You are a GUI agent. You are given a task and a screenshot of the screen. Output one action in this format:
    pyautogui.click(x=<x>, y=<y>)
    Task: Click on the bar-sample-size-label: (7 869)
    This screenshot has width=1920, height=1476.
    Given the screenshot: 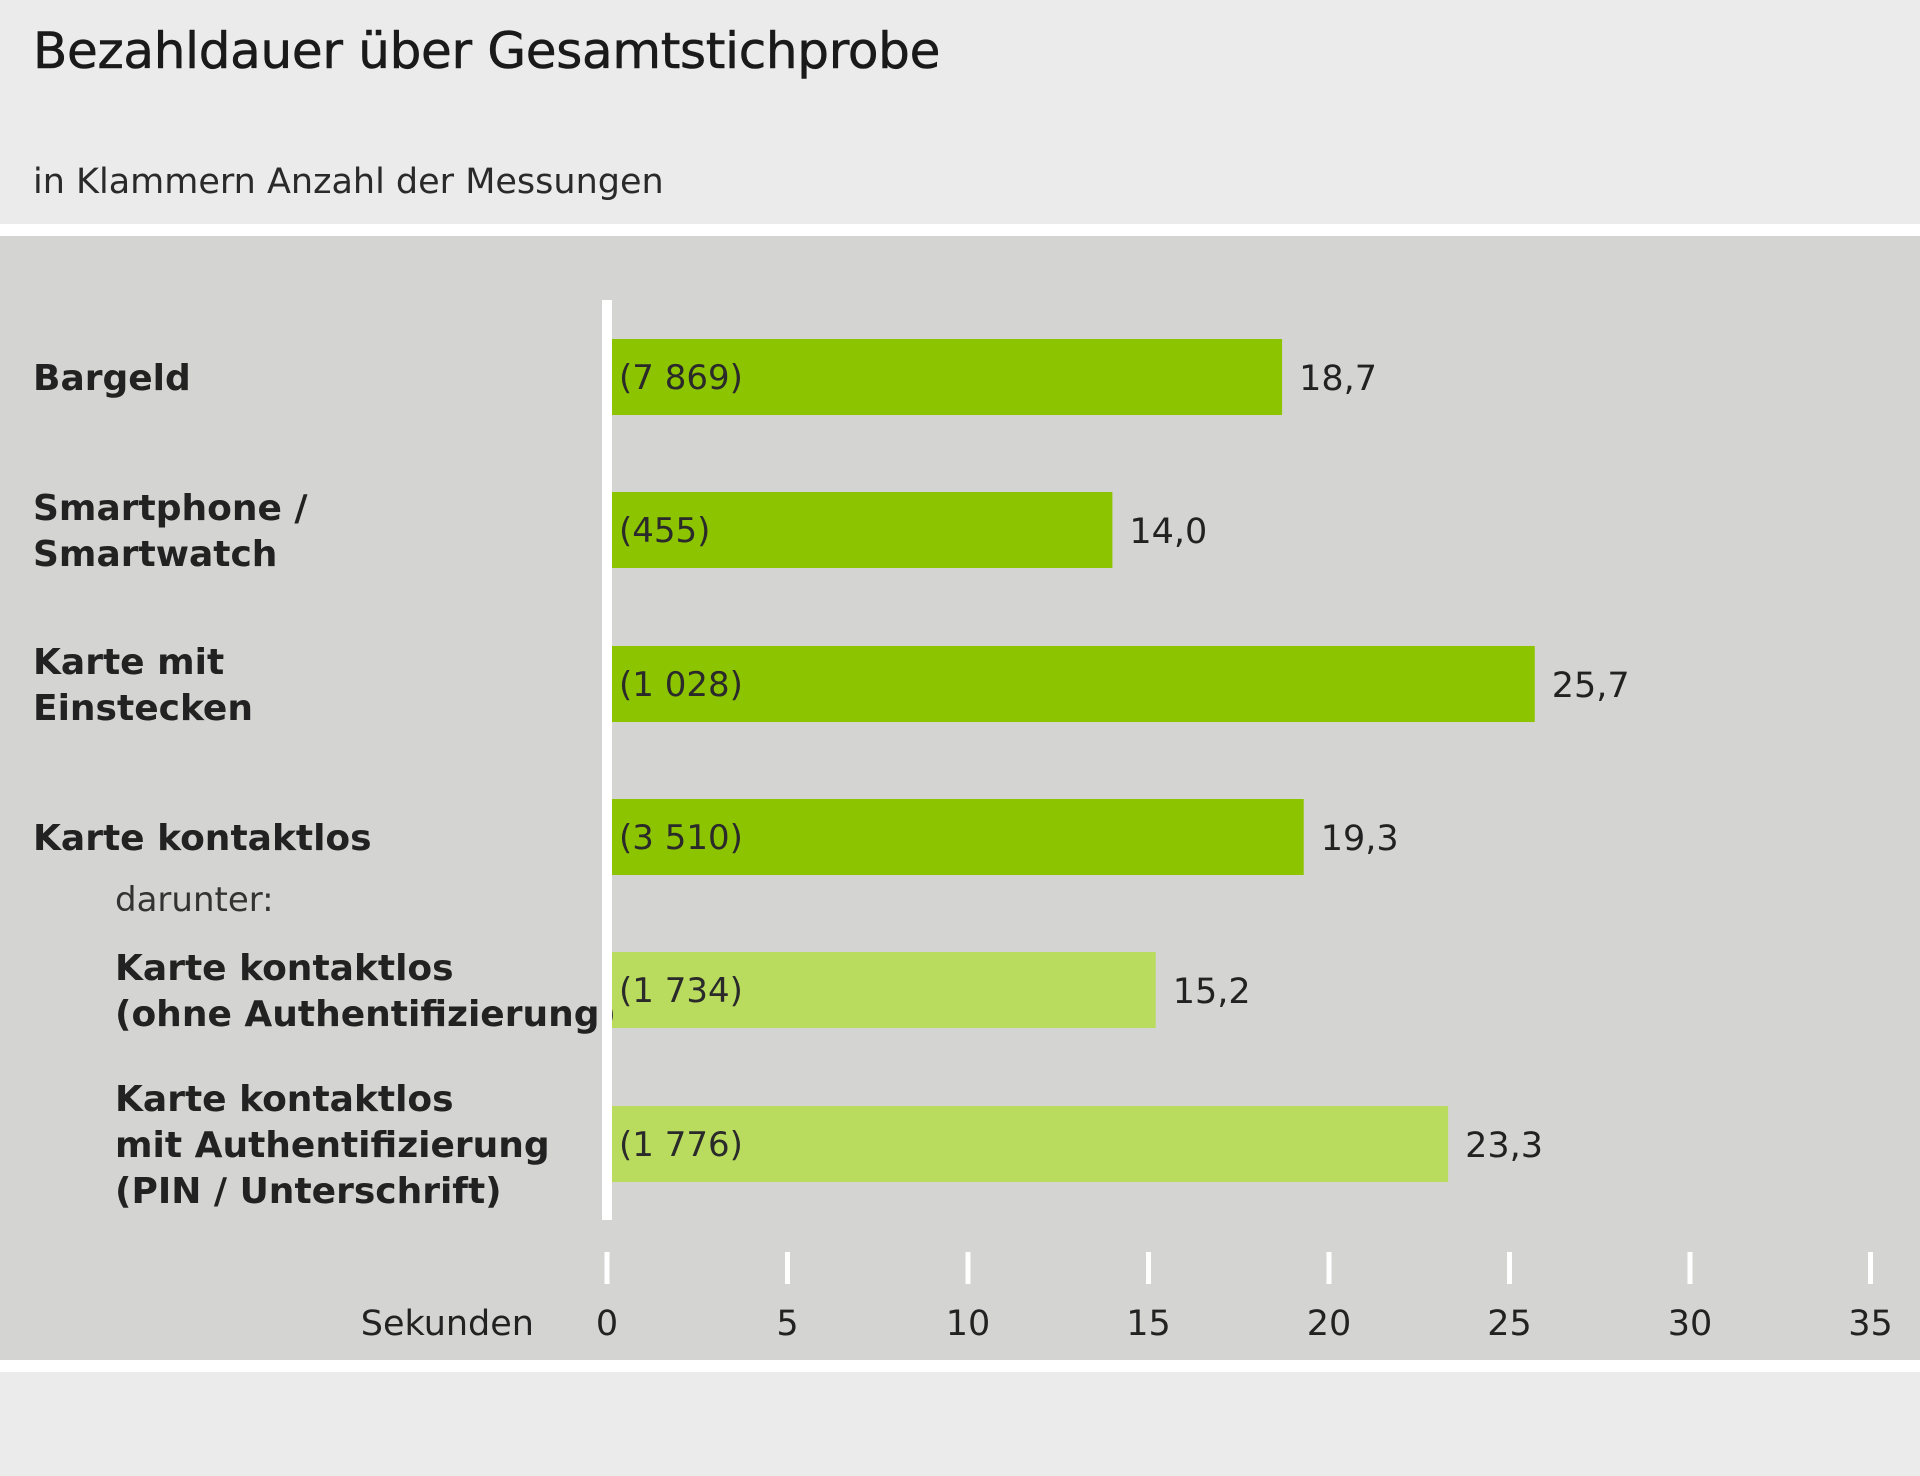 What is the action you would take?
    pyautogui.click(x=681, y=378)
    